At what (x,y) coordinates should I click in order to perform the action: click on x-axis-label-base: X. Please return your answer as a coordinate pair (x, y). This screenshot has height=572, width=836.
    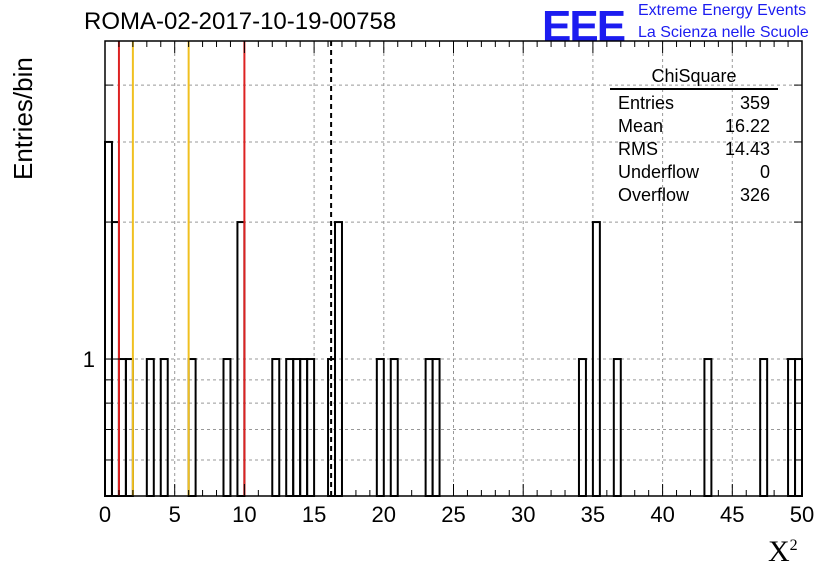
    Looking at the image, I should click on (779, 551).